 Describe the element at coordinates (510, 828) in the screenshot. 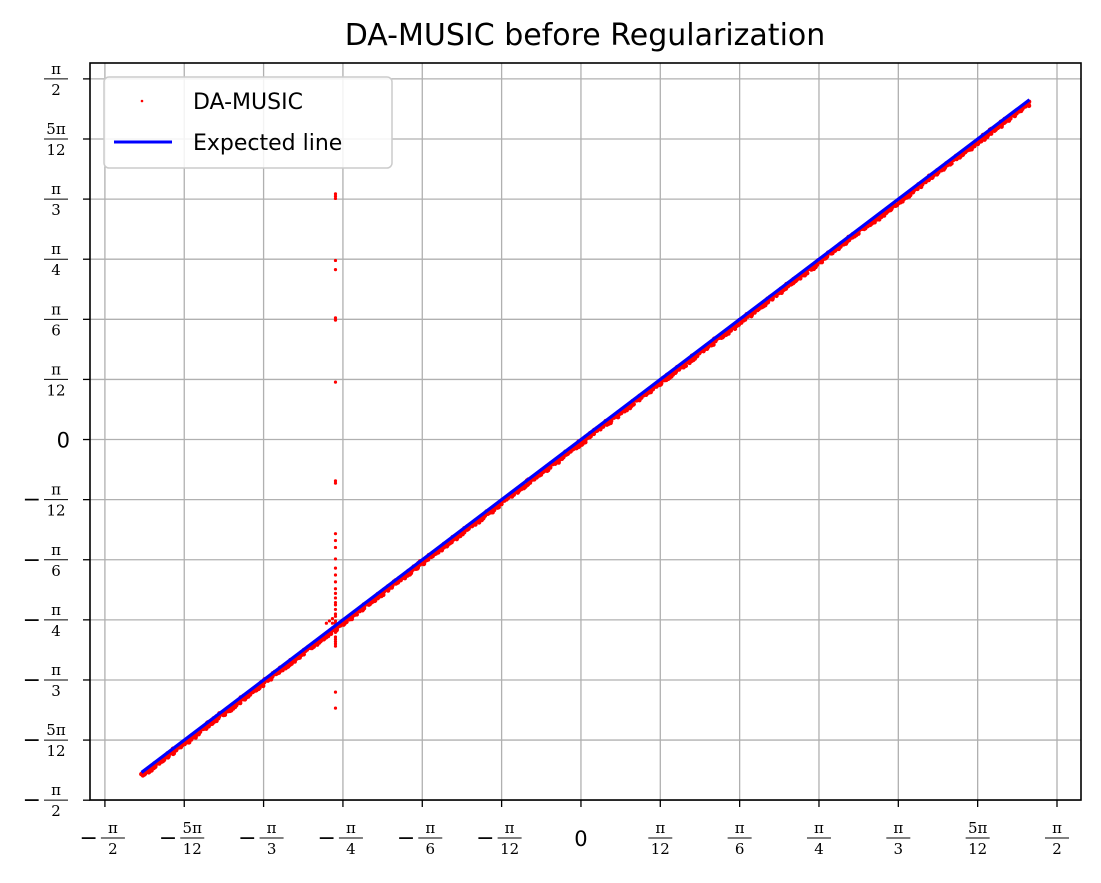

I see `x-tick-num-5: π` at that location.